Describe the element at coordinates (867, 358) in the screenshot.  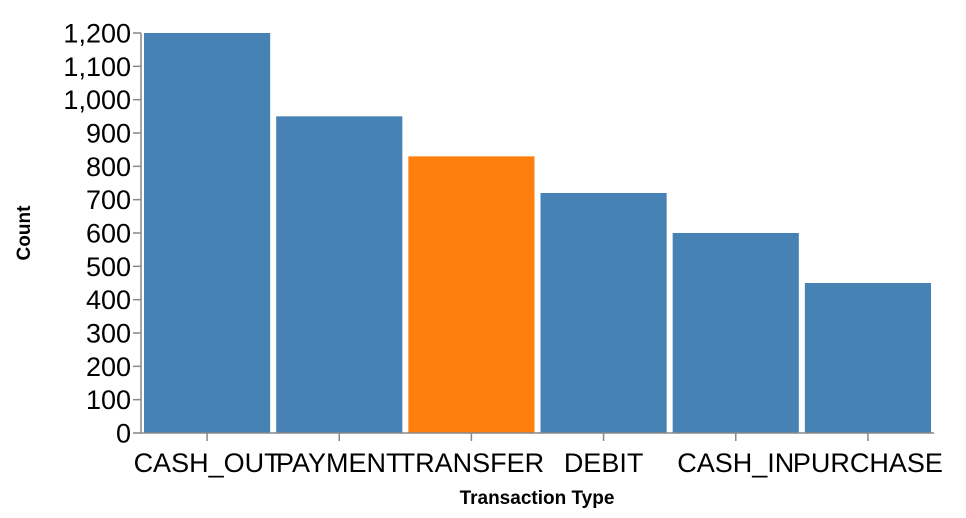
I see `bar-purchase` at that location.